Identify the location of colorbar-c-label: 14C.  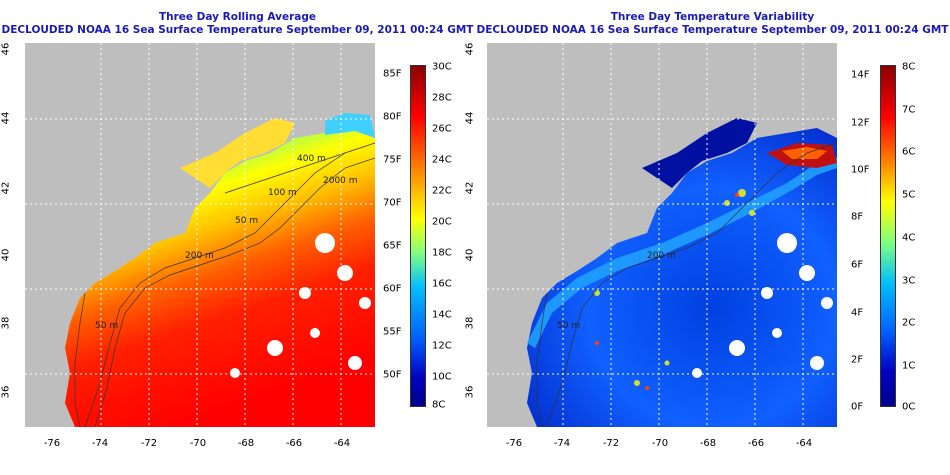
(442, 315).